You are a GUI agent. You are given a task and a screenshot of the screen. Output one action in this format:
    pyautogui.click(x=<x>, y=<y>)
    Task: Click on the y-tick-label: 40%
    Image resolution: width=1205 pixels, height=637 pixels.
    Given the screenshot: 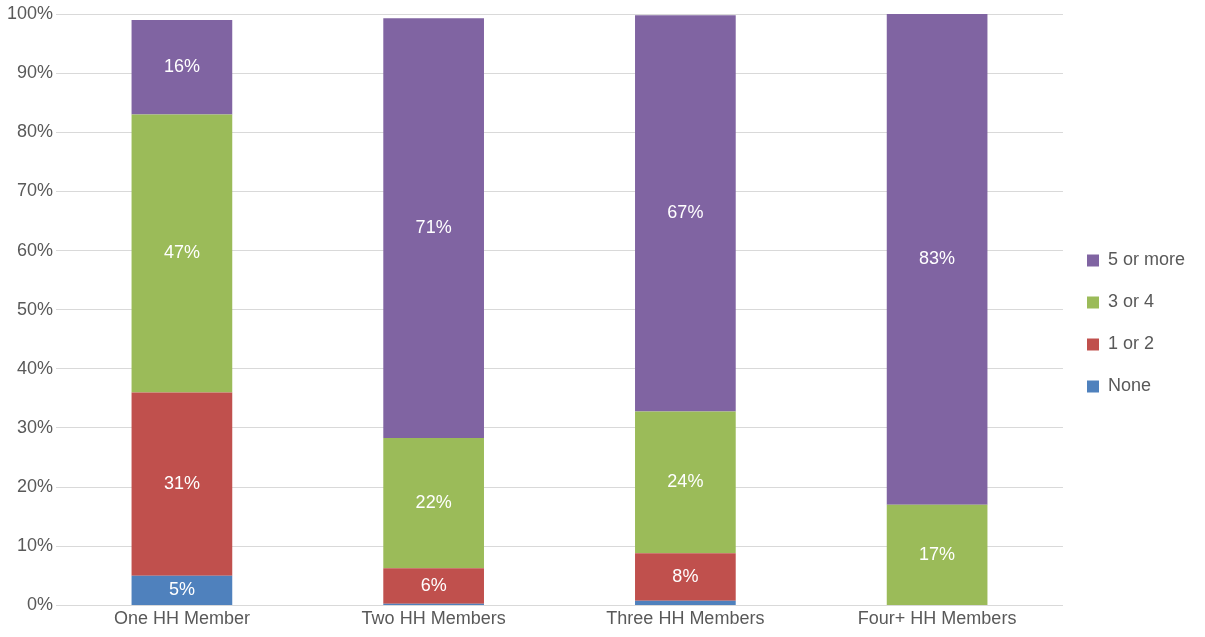 What is the action you would take?
    pyautogui.click(x=35, y=367)
    